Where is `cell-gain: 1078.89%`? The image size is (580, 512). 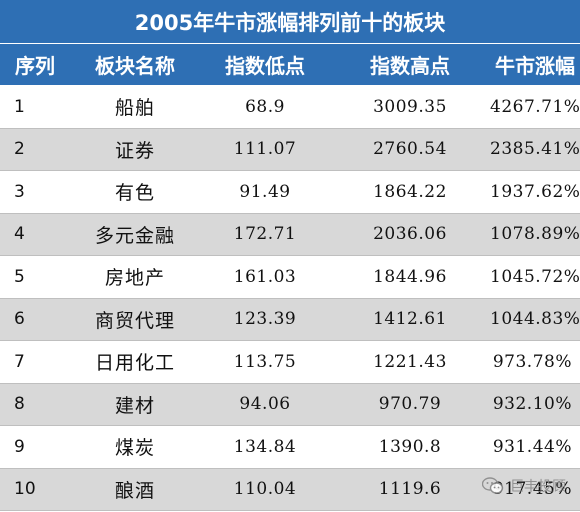
cell-gain: 1078.89% is located at coordinates (535, 234).